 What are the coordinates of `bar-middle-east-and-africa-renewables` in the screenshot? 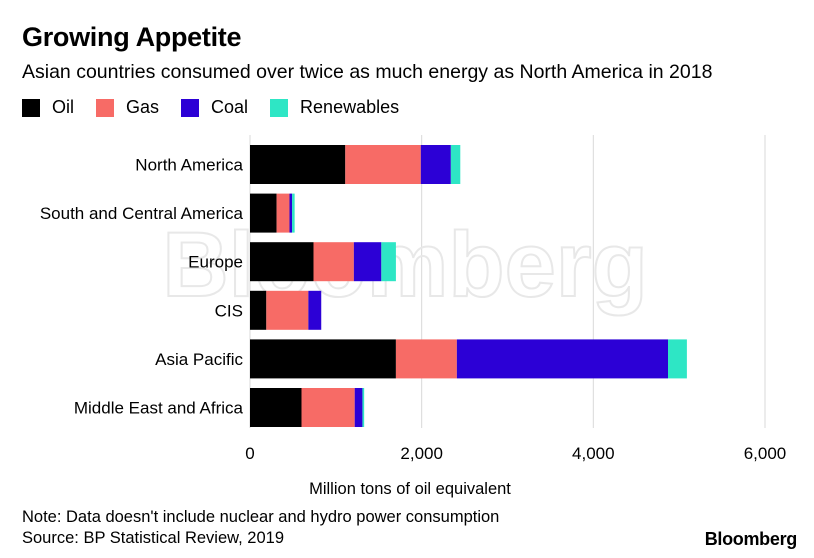 It's located at (363, 407).